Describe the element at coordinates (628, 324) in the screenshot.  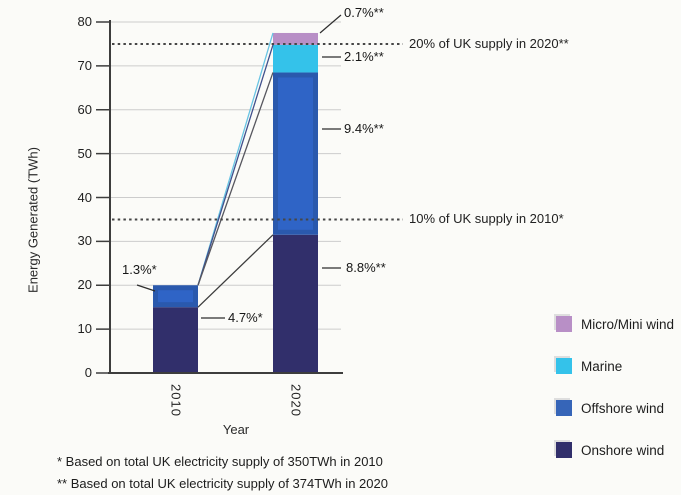
I see `legend-label: Micro/Mini wind` at that location.